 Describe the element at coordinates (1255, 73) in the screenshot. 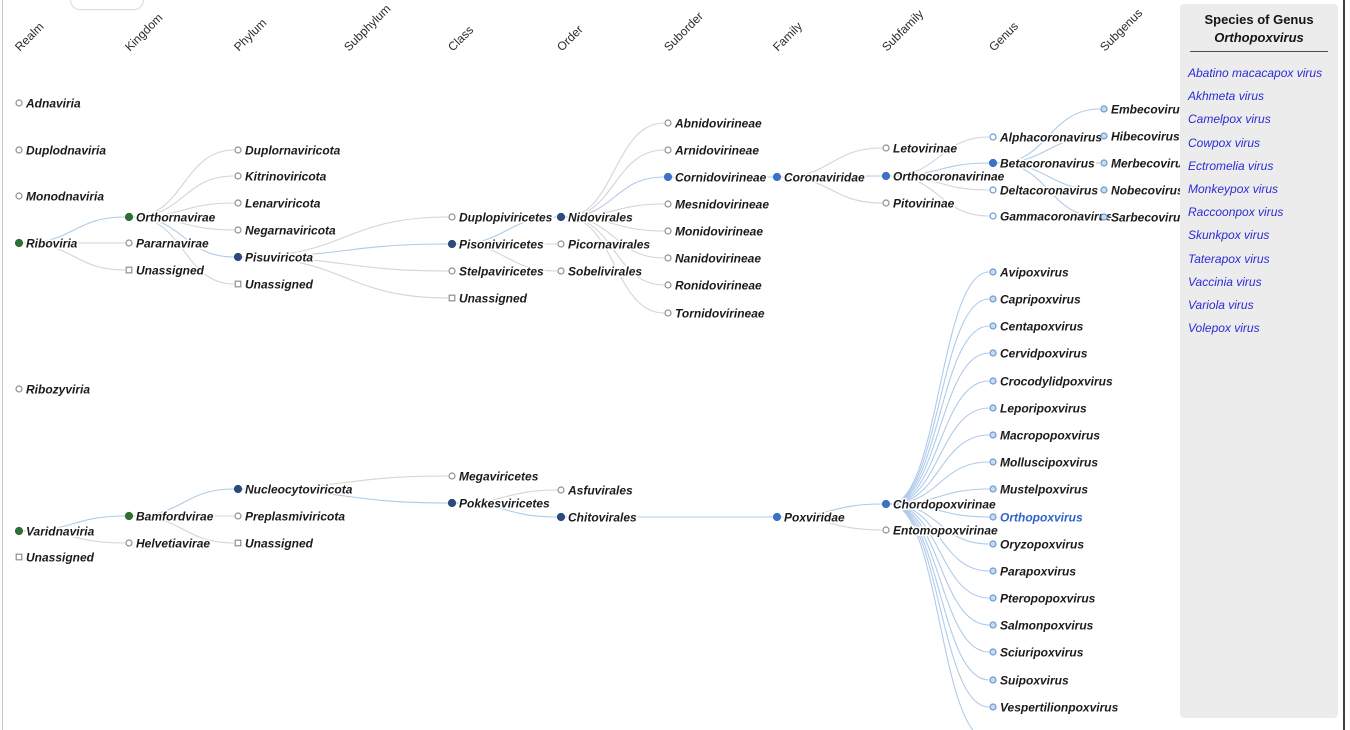

I see `species-link: Abatino macacapox virus` at that location.